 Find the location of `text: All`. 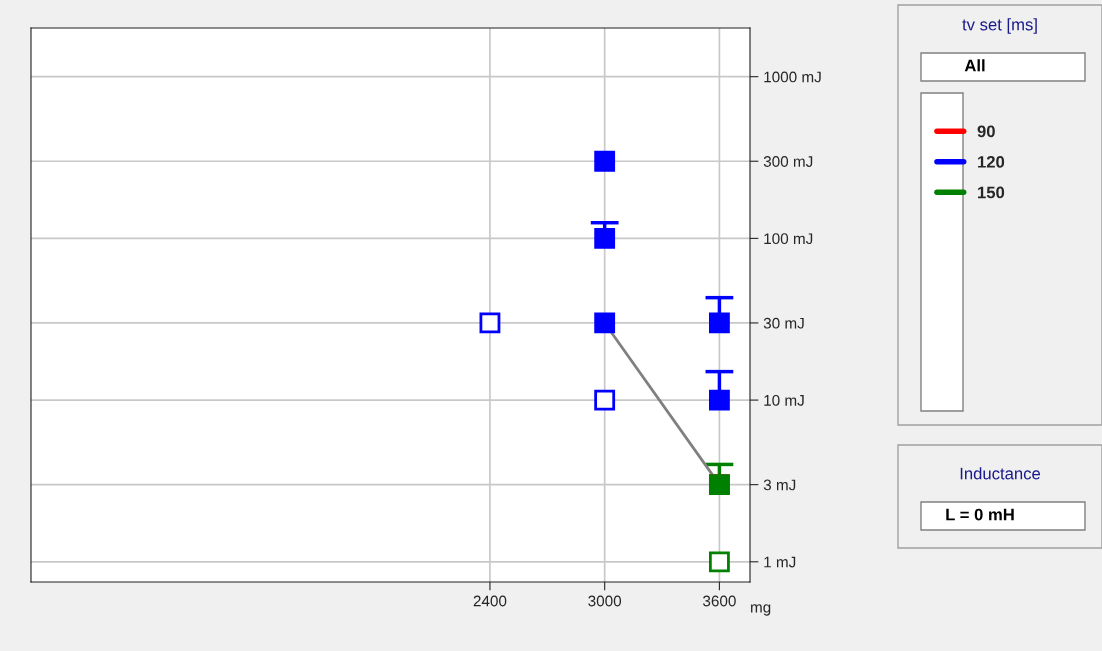

text: All is located at coordinates (974, 65).